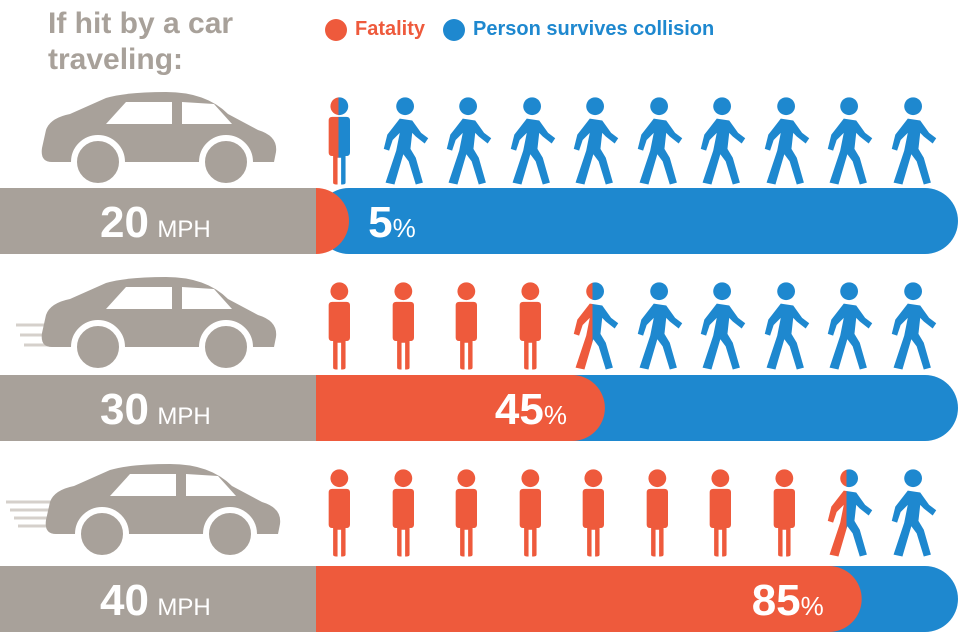 The height and width of the screenshot is (640, 962). I want to click on fatality-percent: 5%, so click(392, 223).